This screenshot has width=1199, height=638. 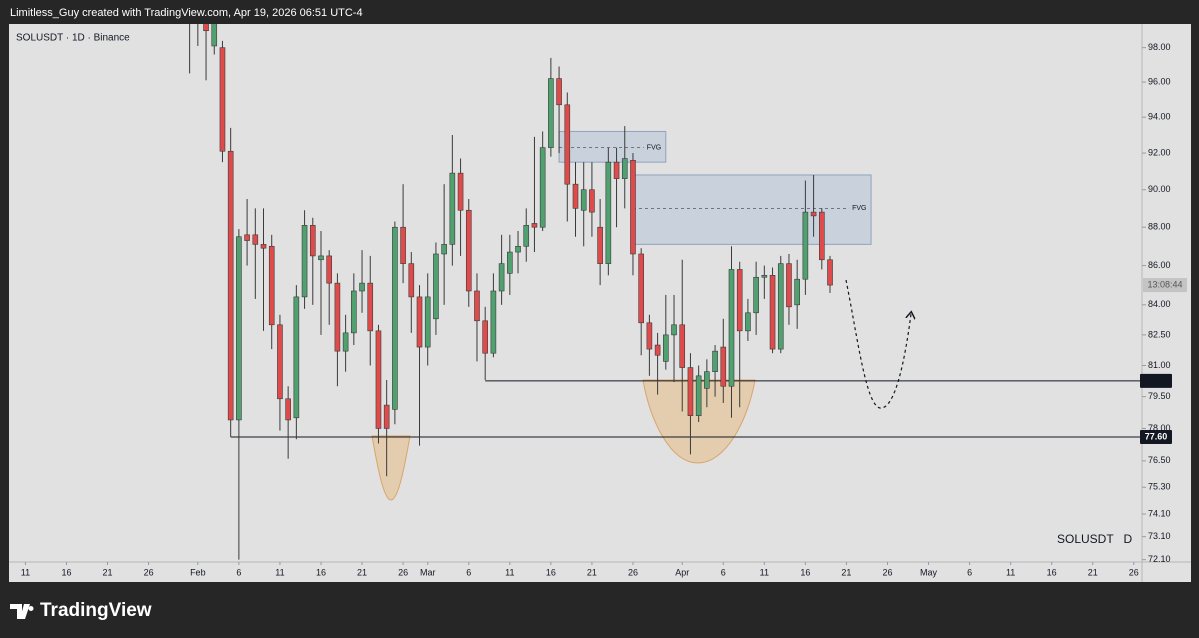 I want to click on y-tick-label: 81.00, so click(x=1159, y=365).